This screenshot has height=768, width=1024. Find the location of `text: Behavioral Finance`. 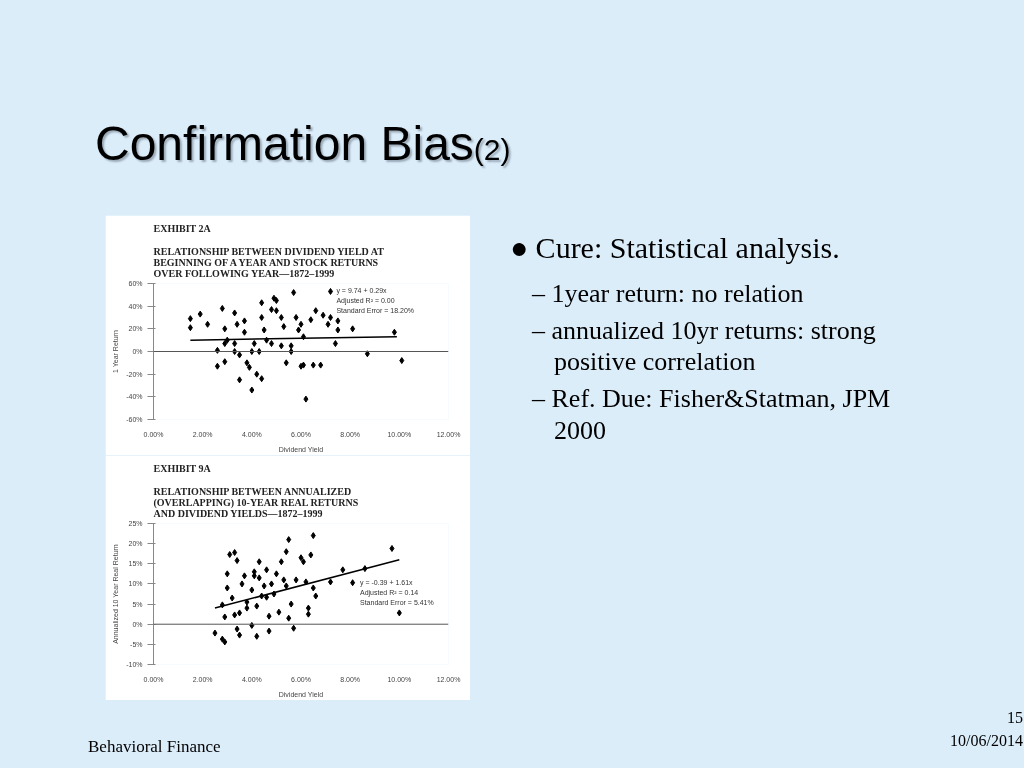

text: Behavioral Finance is located at coordinates (154, 747).